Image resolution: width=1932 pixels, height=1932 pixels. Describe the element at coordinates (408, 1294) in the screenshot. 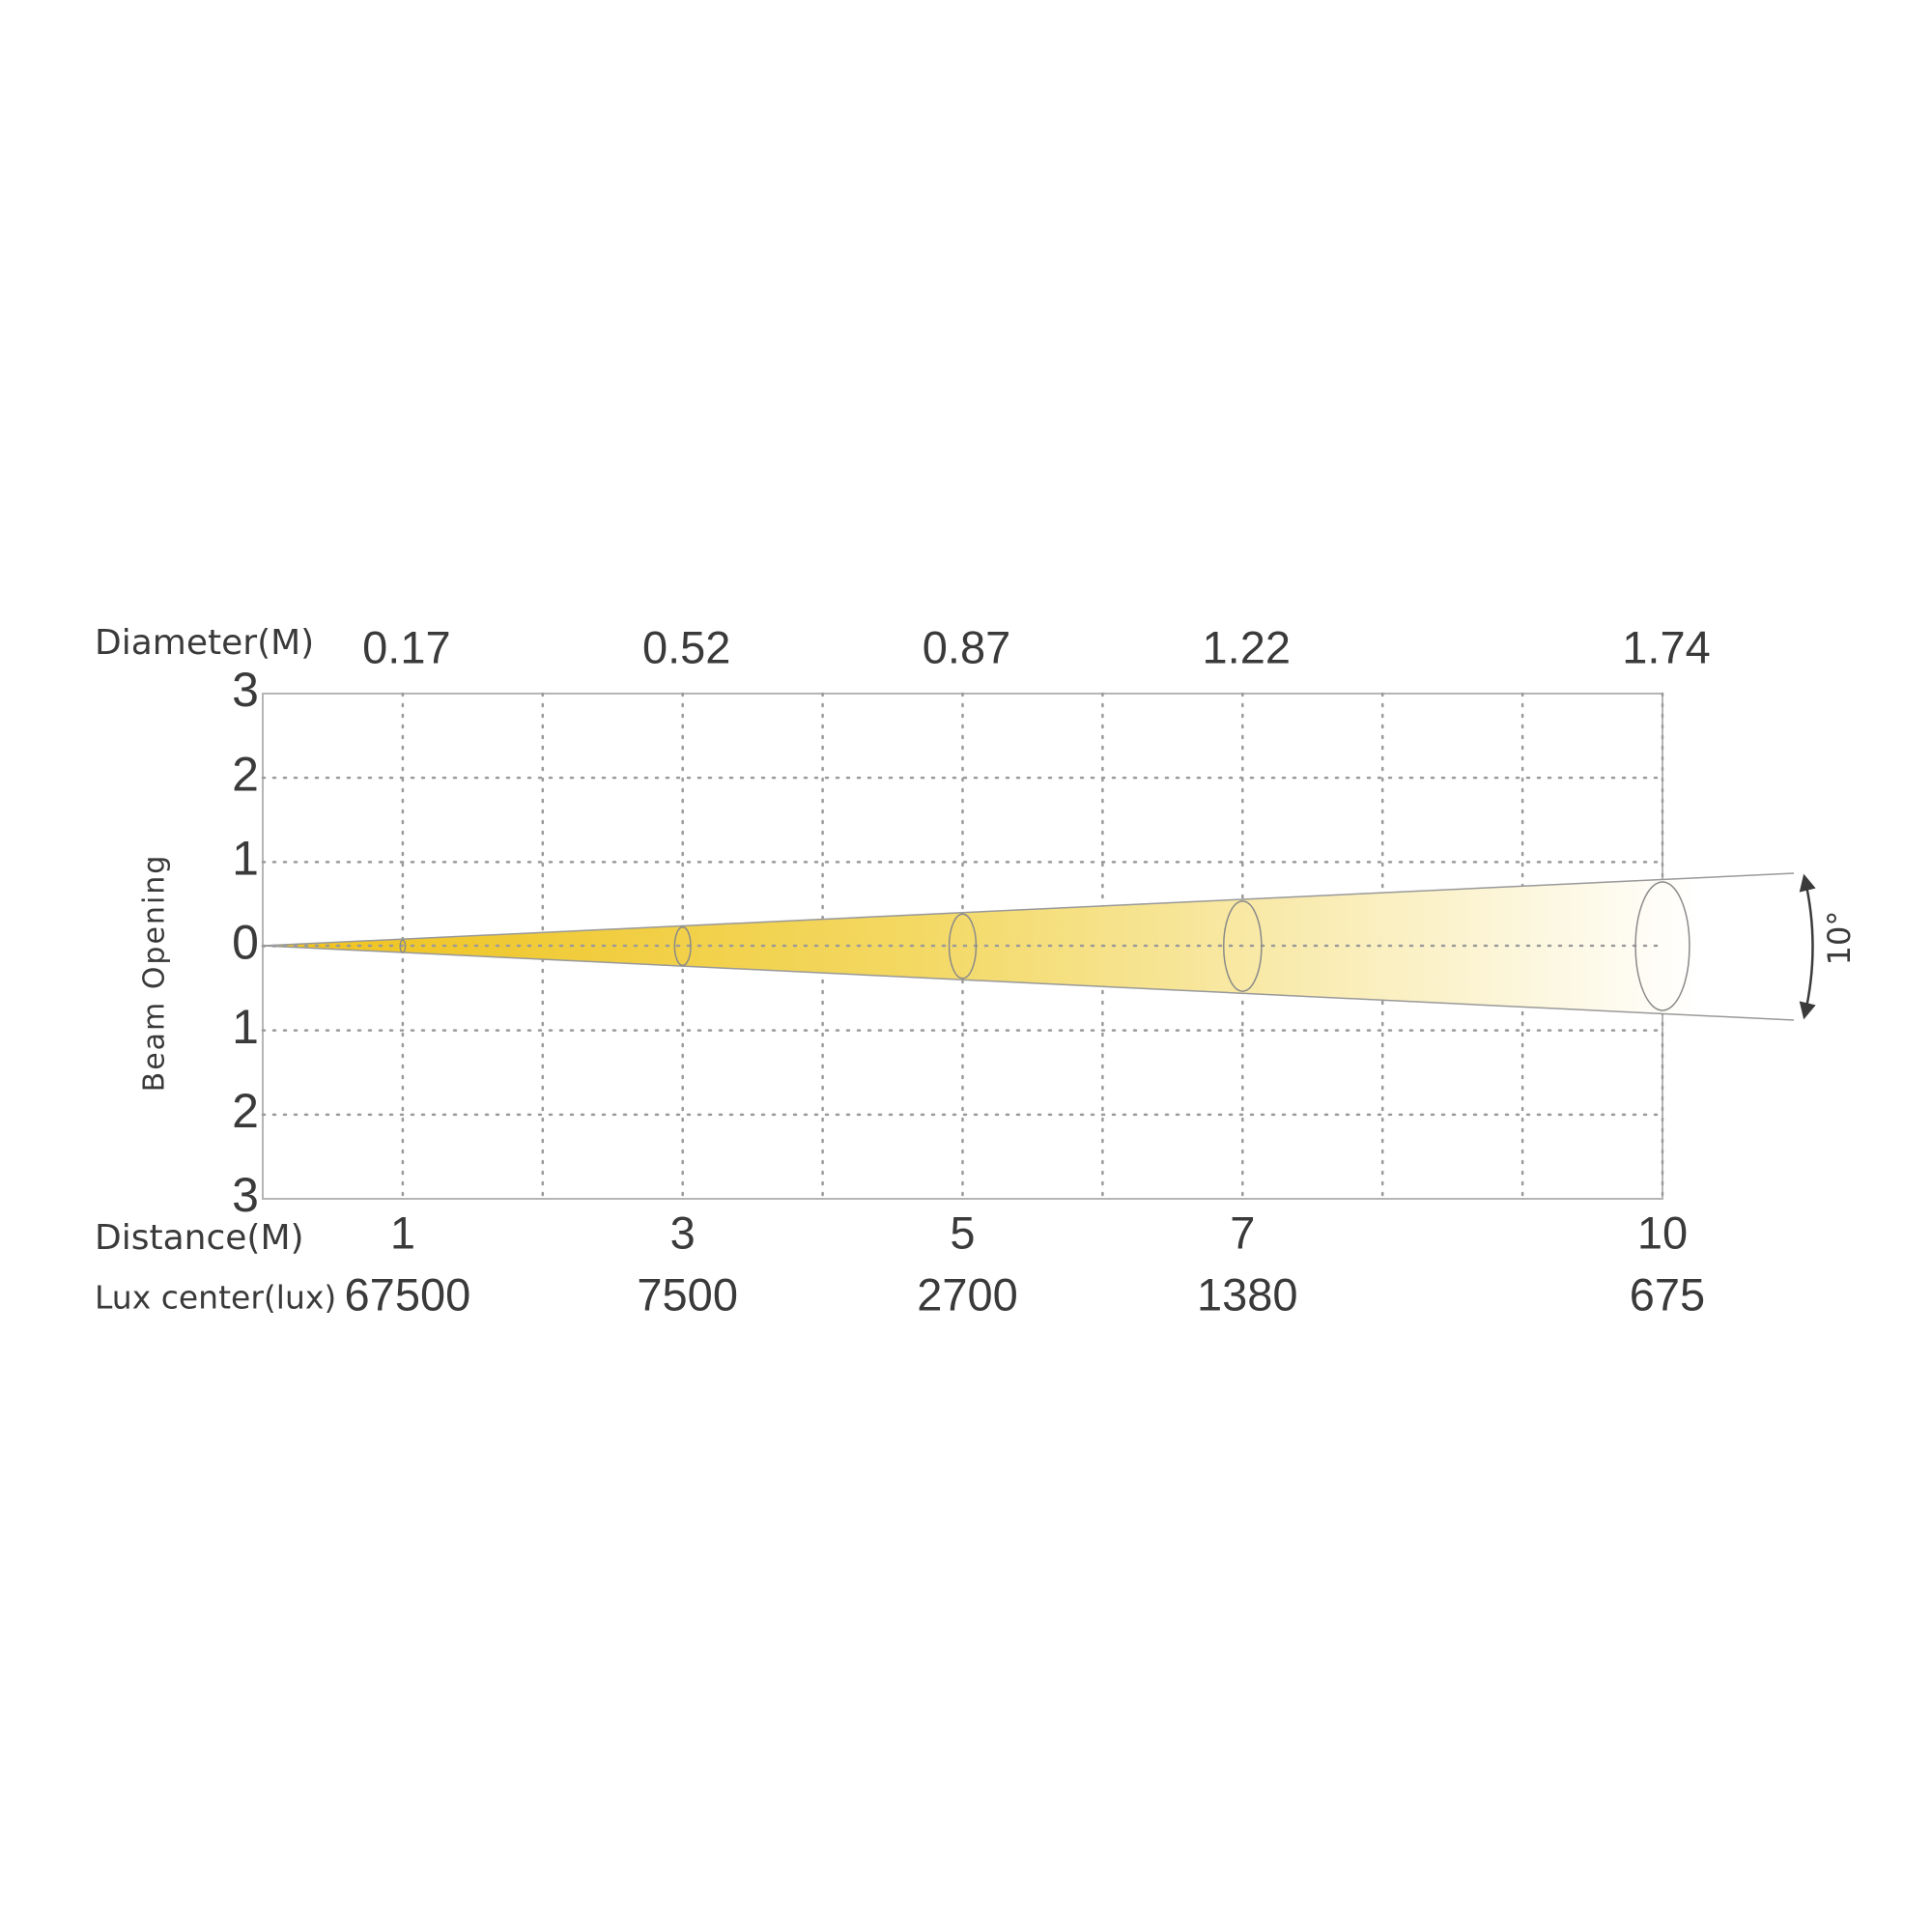

I see `lux-value: 67500` at that location.